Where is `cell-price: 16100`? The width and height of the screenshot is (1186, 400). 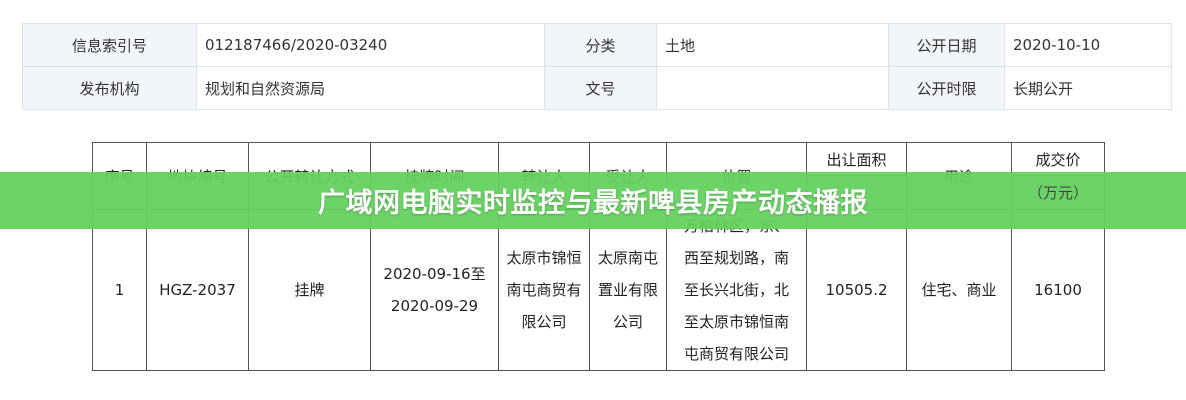
cell-price: 16100 is located at coordinates (1058, 290).